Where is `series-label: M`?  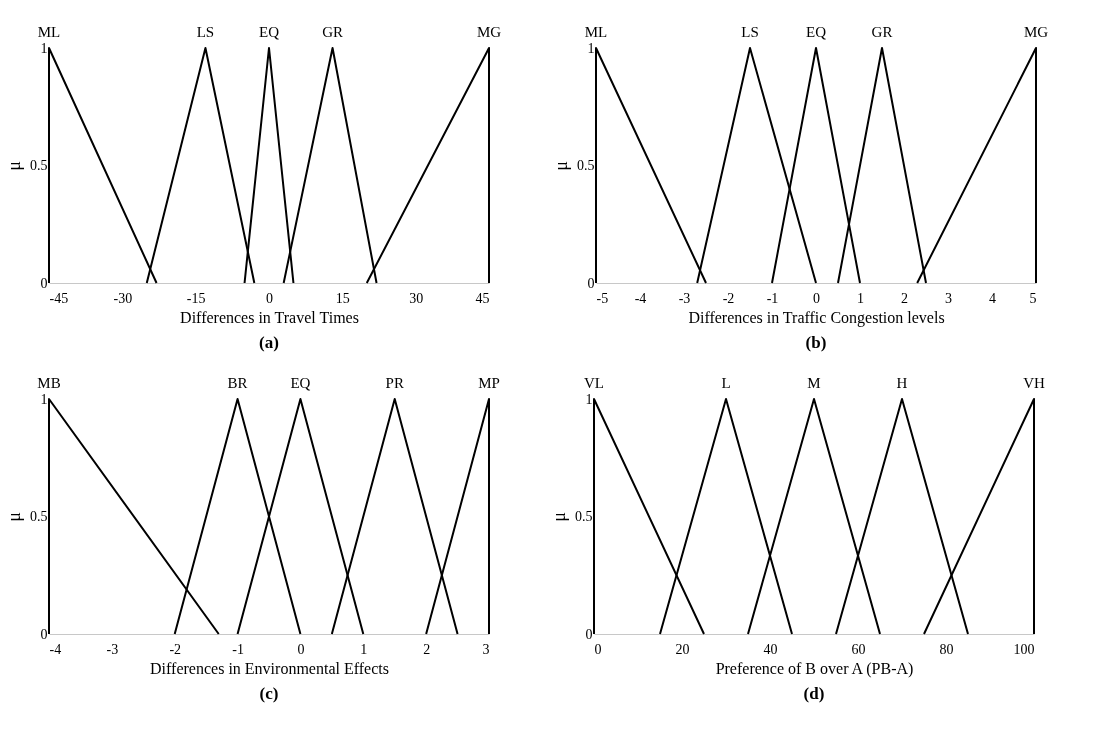
series-label: M is located at coordinates (814, 383).